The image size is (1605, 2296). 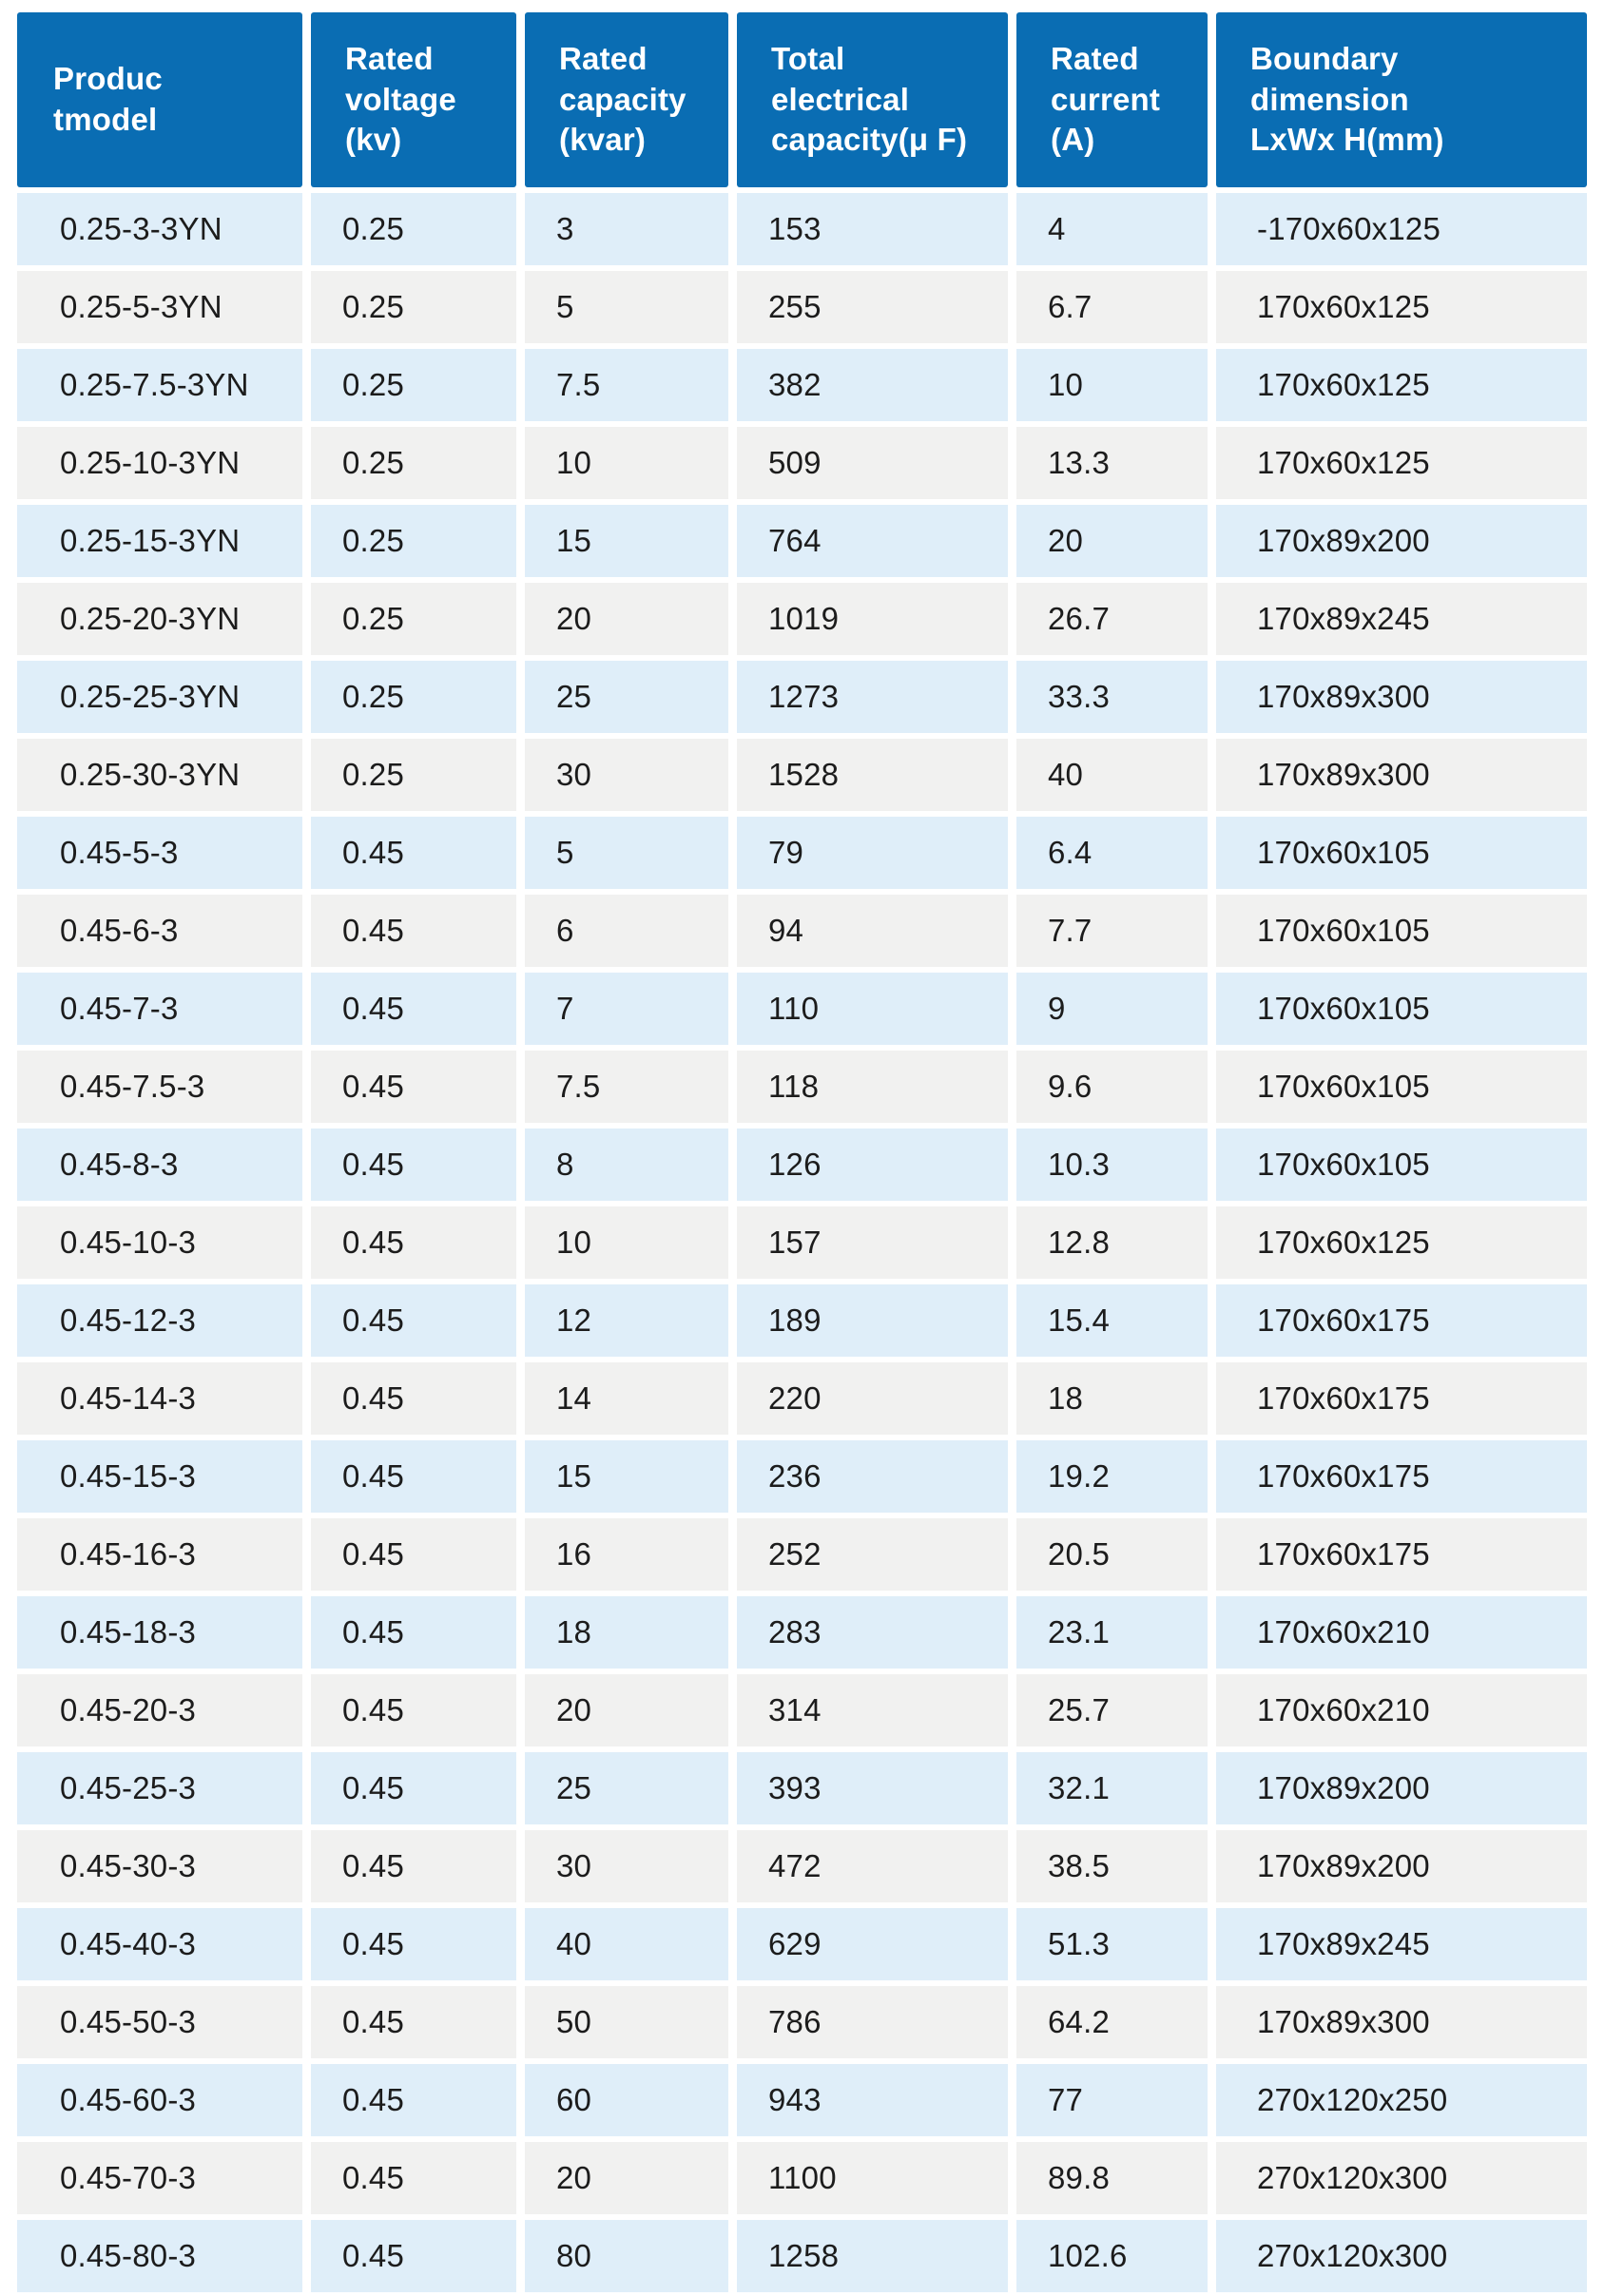 I want to click on cell-product-model: 0.45-70-3, so click(x=159, y=2178).